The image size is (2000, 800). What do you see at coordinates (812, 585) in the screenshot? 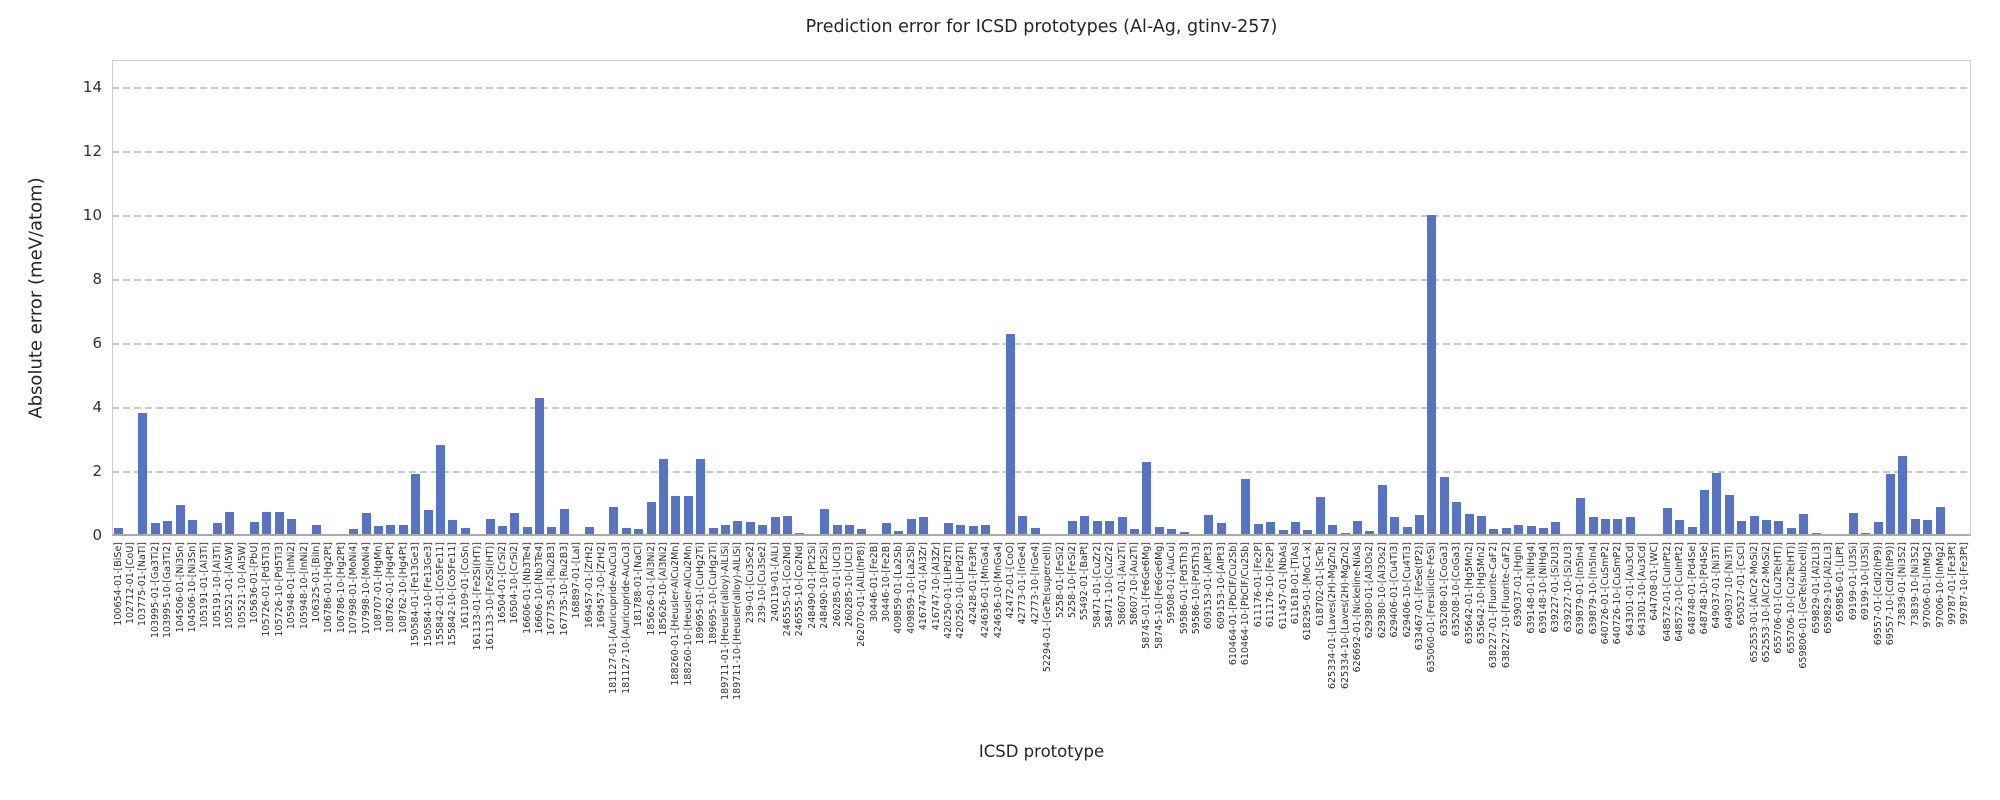
I see `x-tick-label: 248490-01-[Pt2Si]` at bounding box center [812, 585].